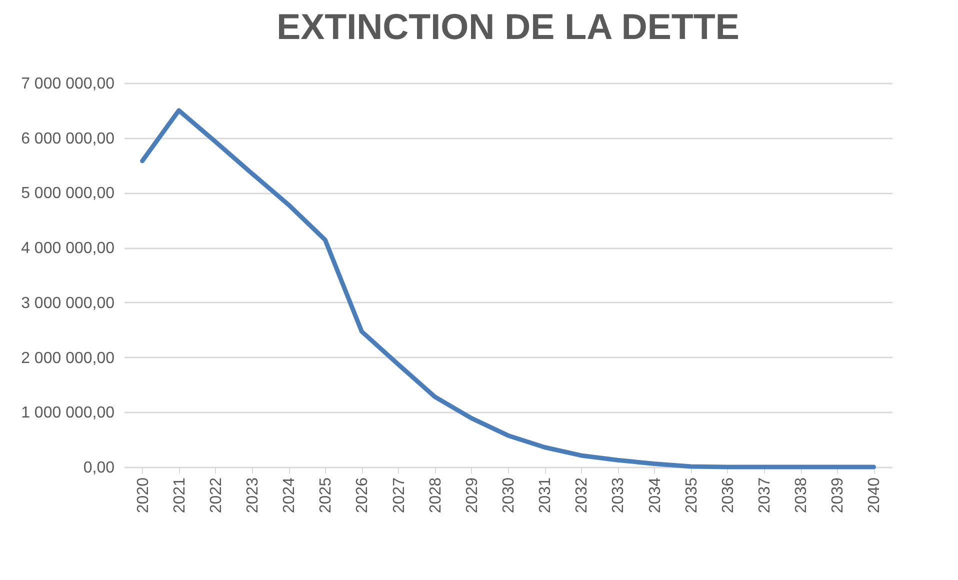 The height and width of the screenshot is (580, 958). Describe the element at coordinates (508, 26) in the screenshot. I see `chart-title: EXTINCTION DE LA DETTE` at that location.